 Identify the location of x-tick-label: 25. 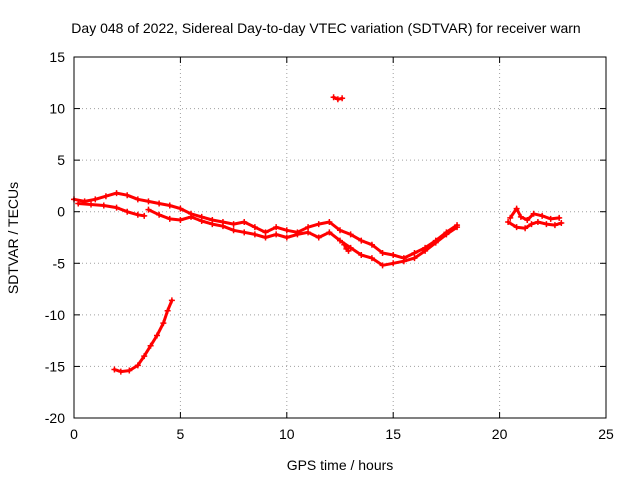
(606, 434).